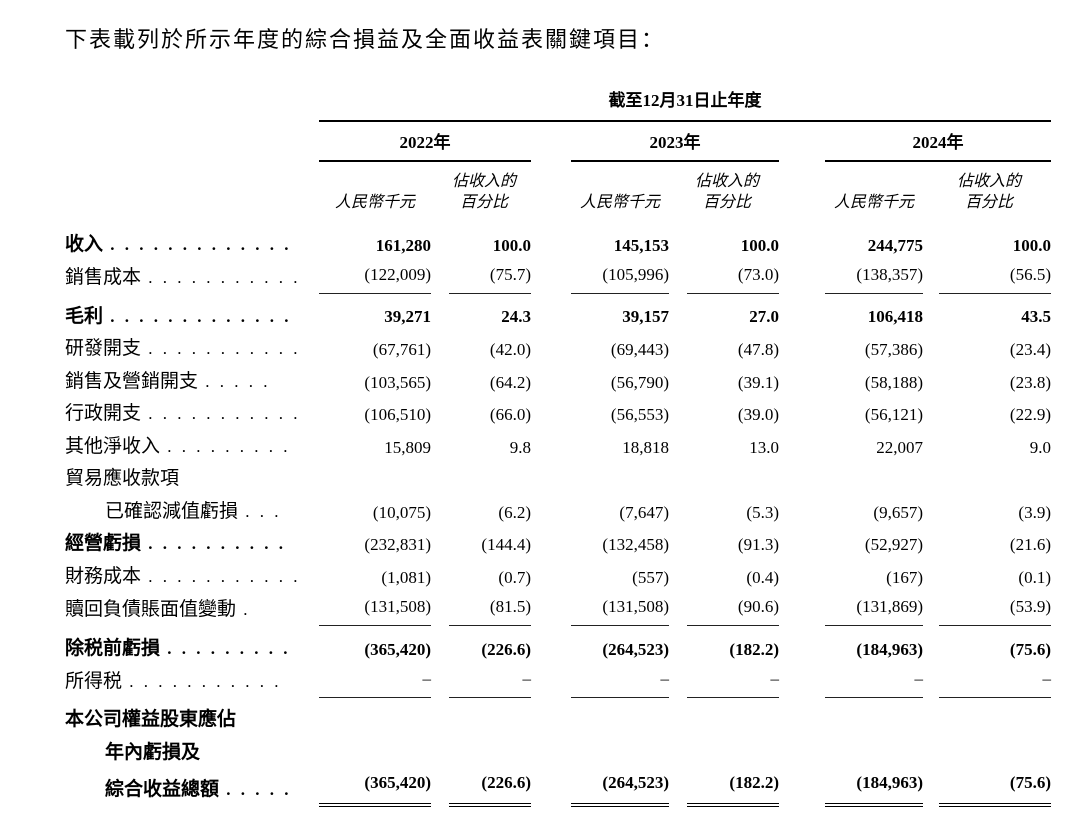 This screenshot has height=832, width=1082. What do you see at coordinates (685, 104) in the screenshot?
I see `period-header: 截至12月31日止年度` at bounding box center [685, 104].